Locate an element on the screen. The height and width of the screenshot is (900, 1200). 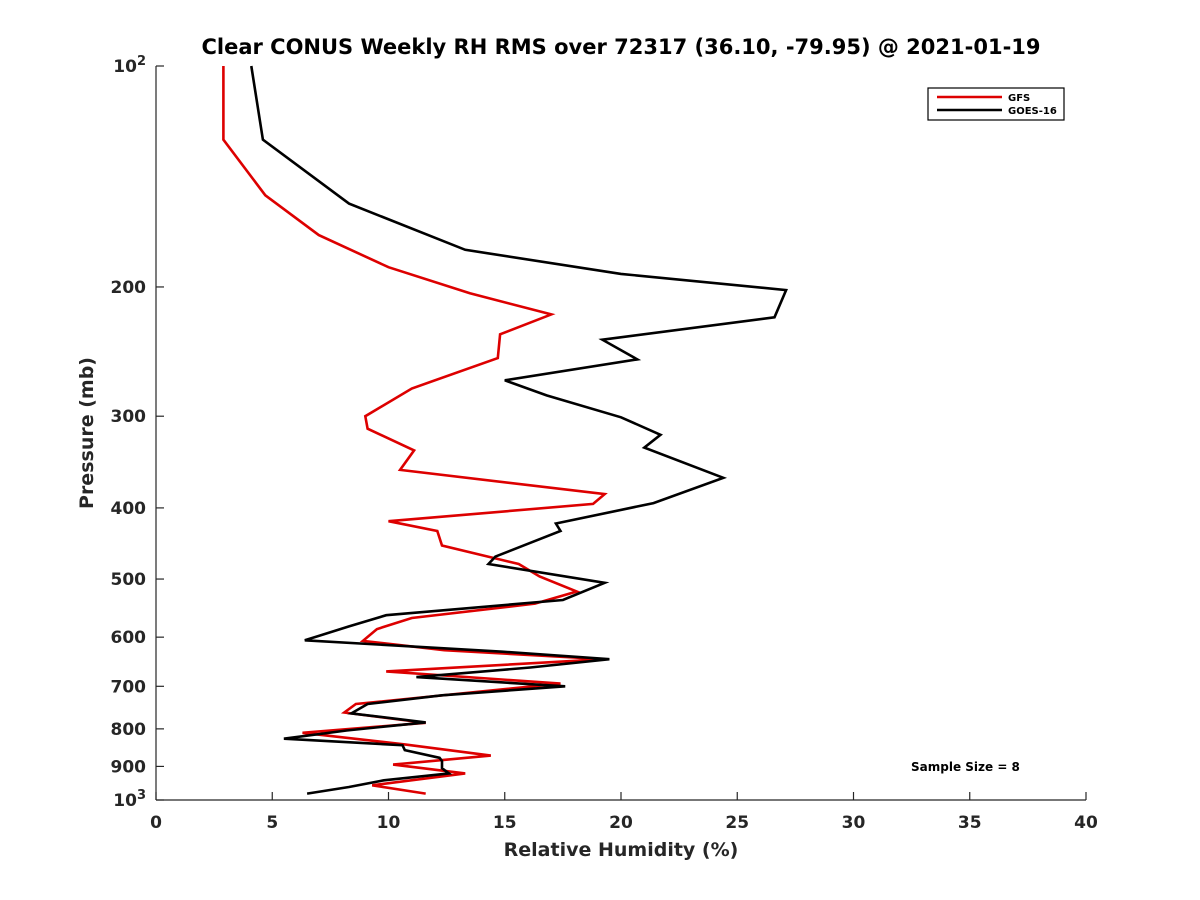
y-tick-label-base: 800 is located at coordinates (129, 730).